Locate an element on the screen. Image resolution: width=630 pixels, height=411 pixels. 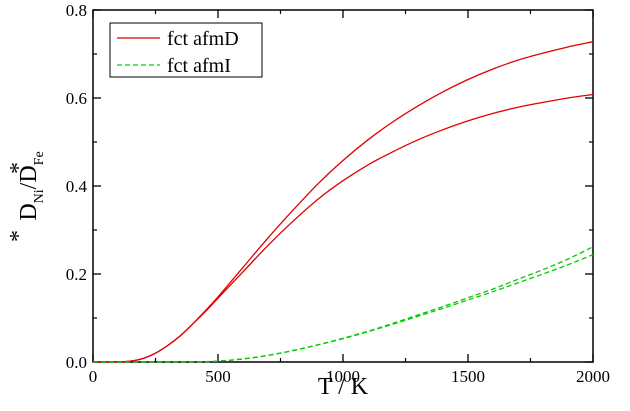
y-tick-label-2: 0.4 is located at coordinates (77, 186).